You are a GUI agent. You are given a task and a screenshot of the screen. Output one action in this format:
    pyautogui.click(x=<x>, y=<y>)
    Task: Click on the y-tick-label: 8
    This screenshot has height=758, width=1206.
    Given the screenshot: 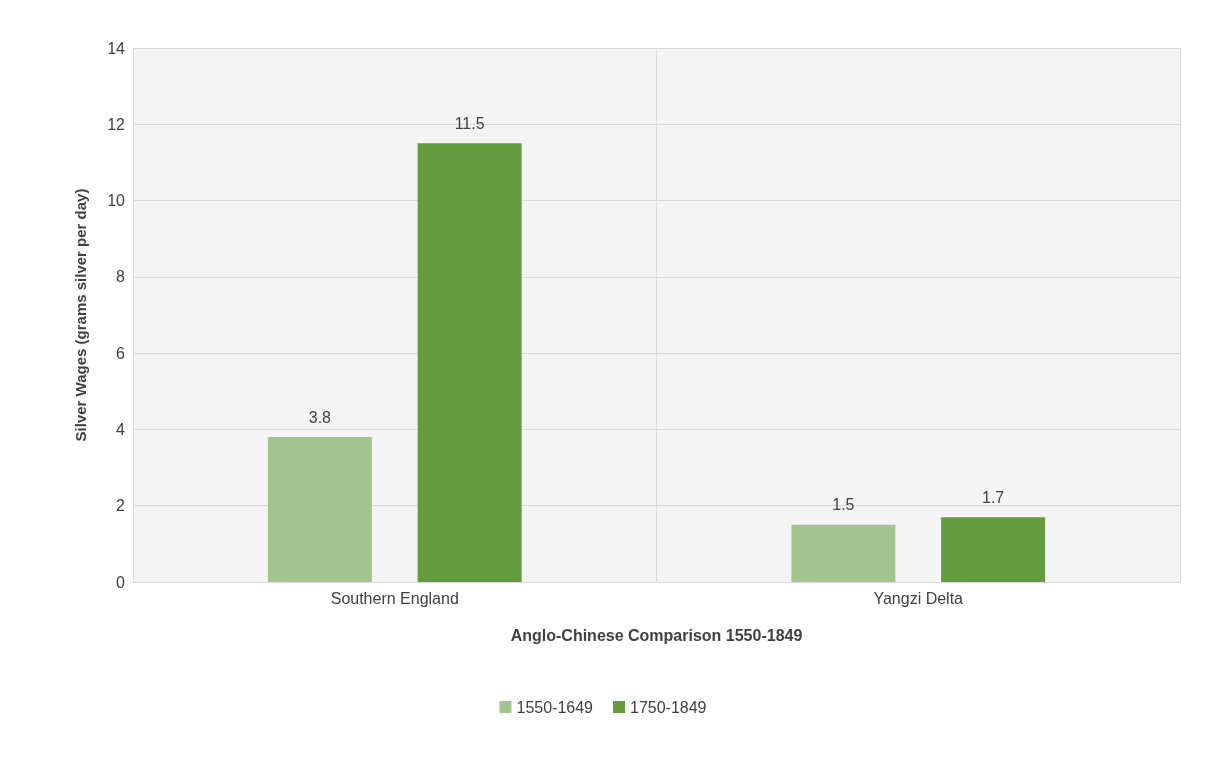 What is the action you would take?
    pyautogui.click(x=121, y=277)
    